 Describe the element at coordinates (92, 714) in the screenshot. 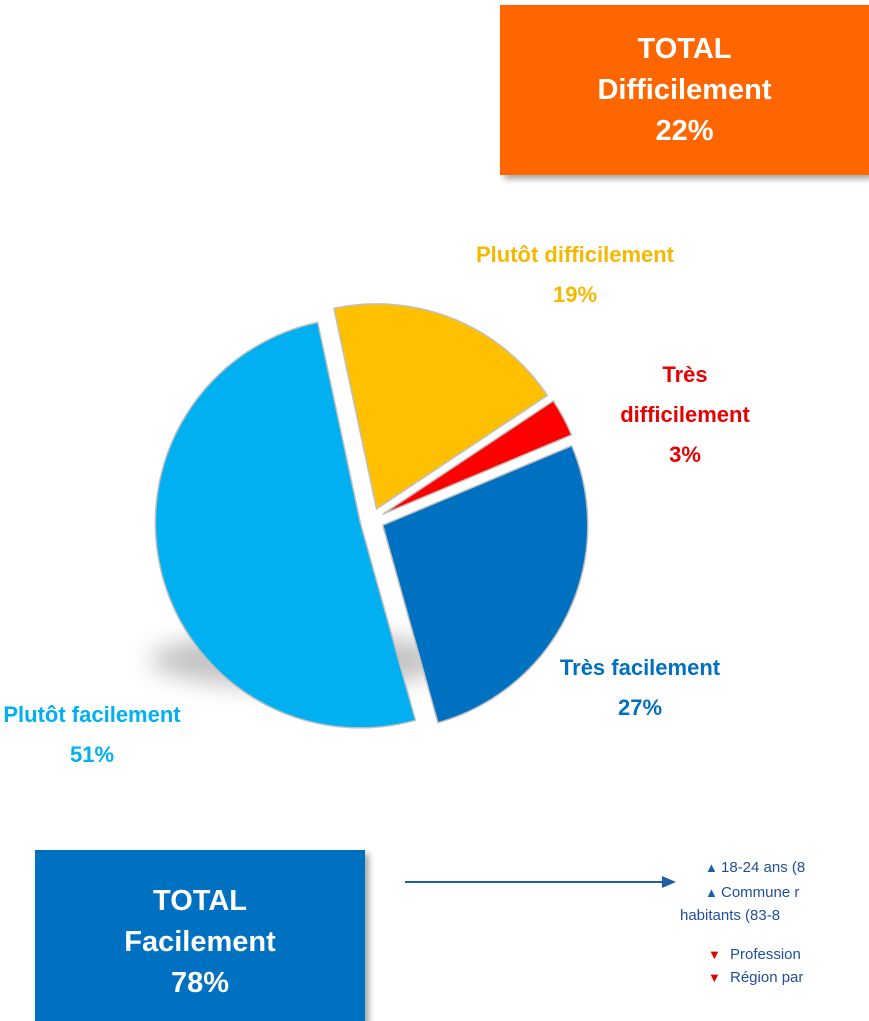

I see `category-label: Plutôt facilement` at that location.